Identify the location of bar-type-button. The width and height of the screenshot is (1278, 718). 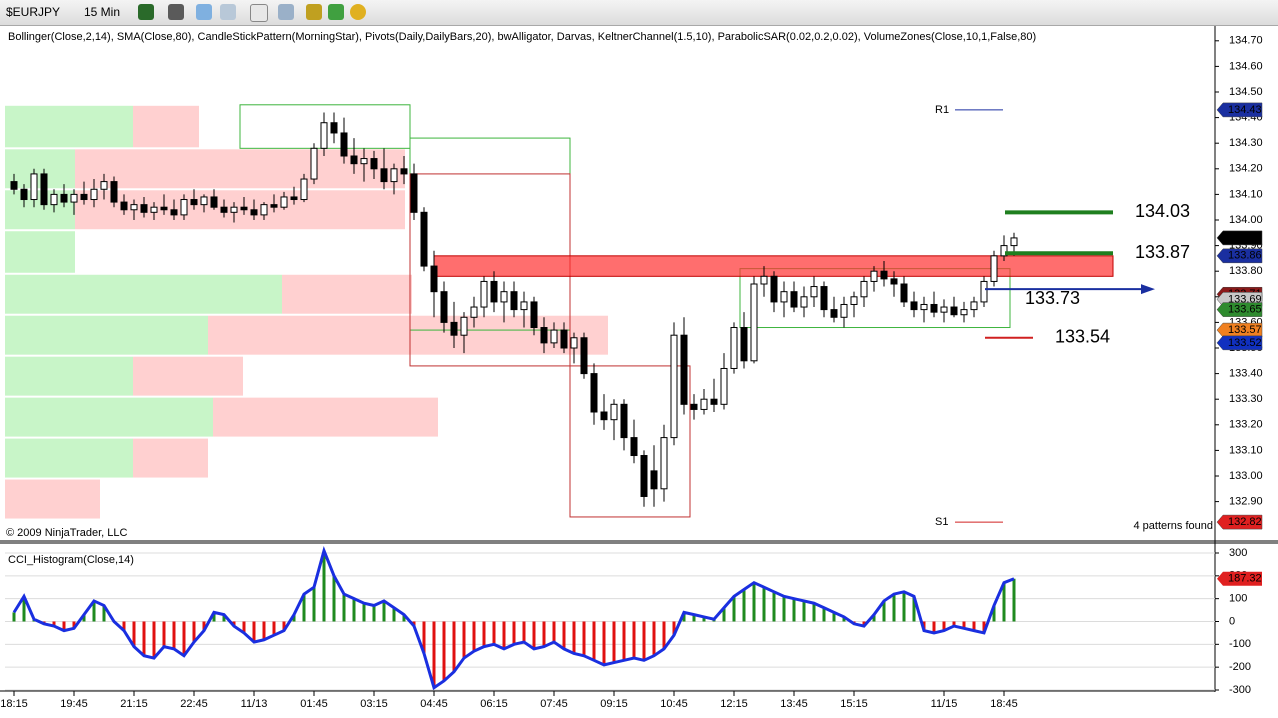
(146, 12).